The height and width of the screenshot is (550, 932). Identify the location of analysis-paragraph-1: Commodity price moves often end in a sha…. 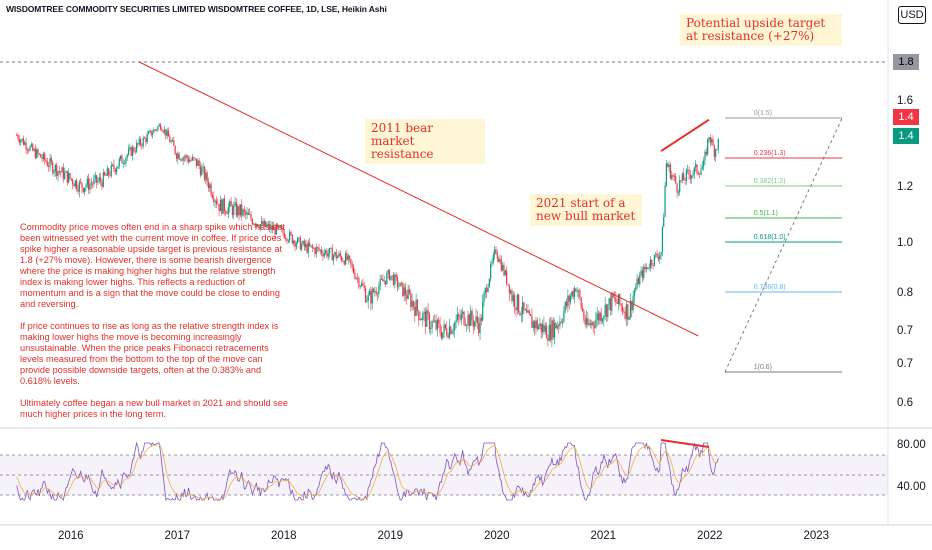
(153, 265).